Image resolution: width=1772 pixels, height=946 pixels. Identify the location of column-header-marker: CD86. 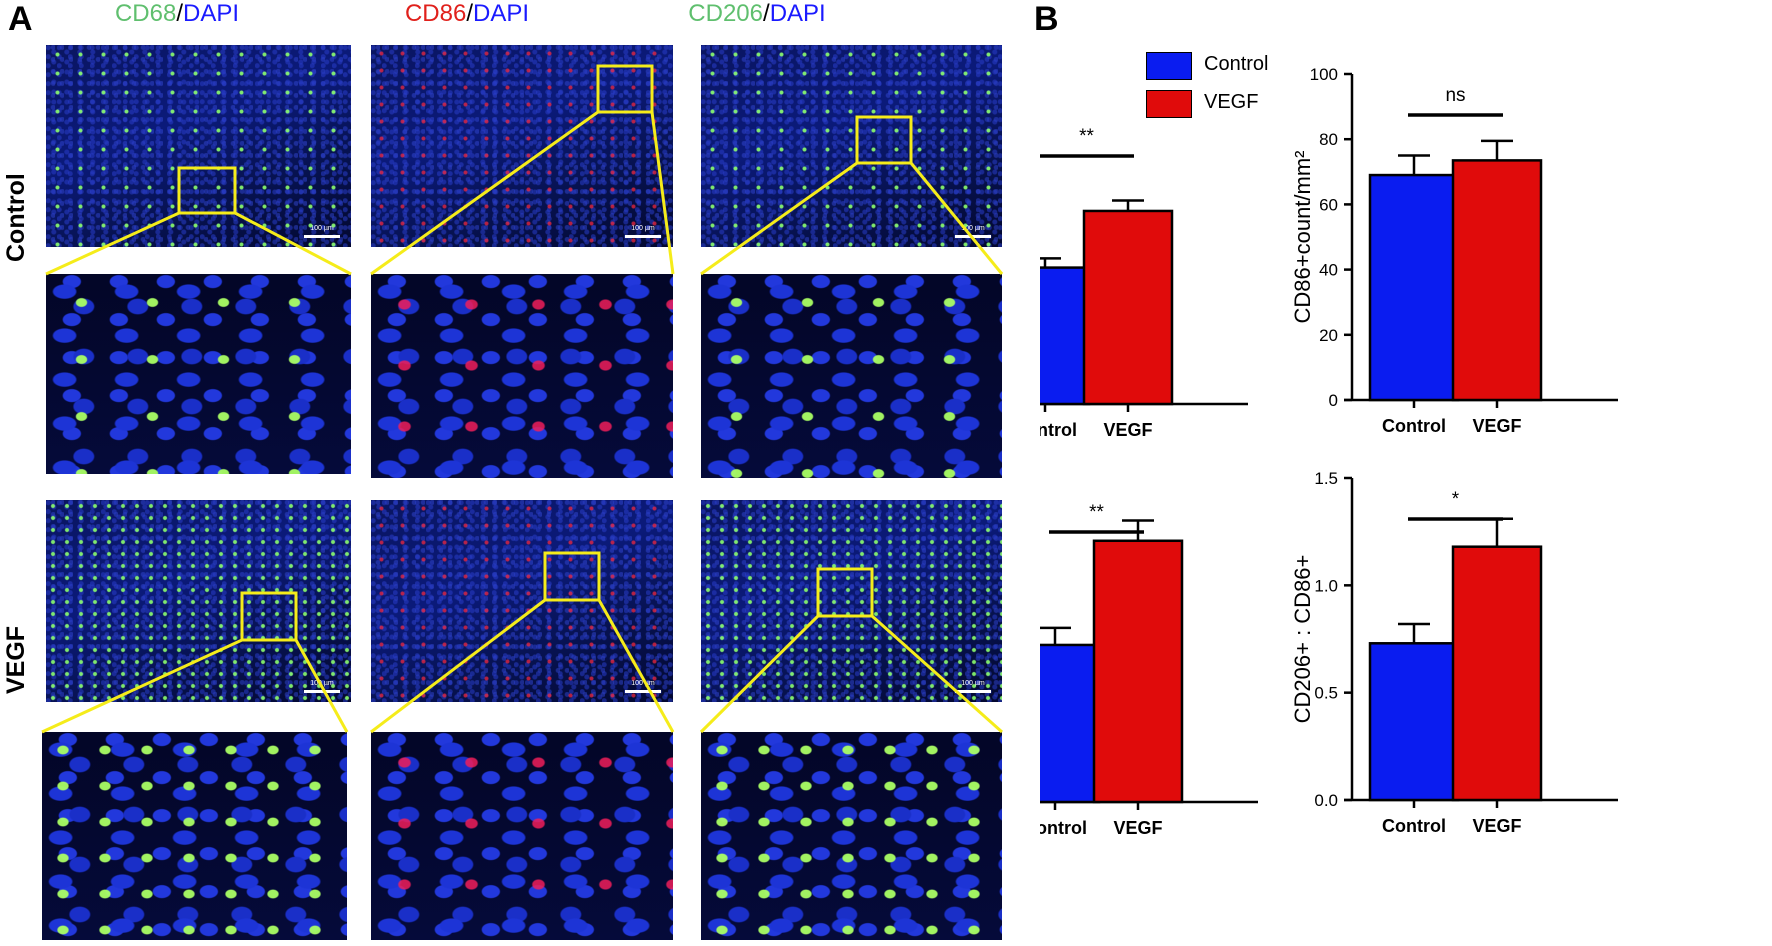
(435, 13).